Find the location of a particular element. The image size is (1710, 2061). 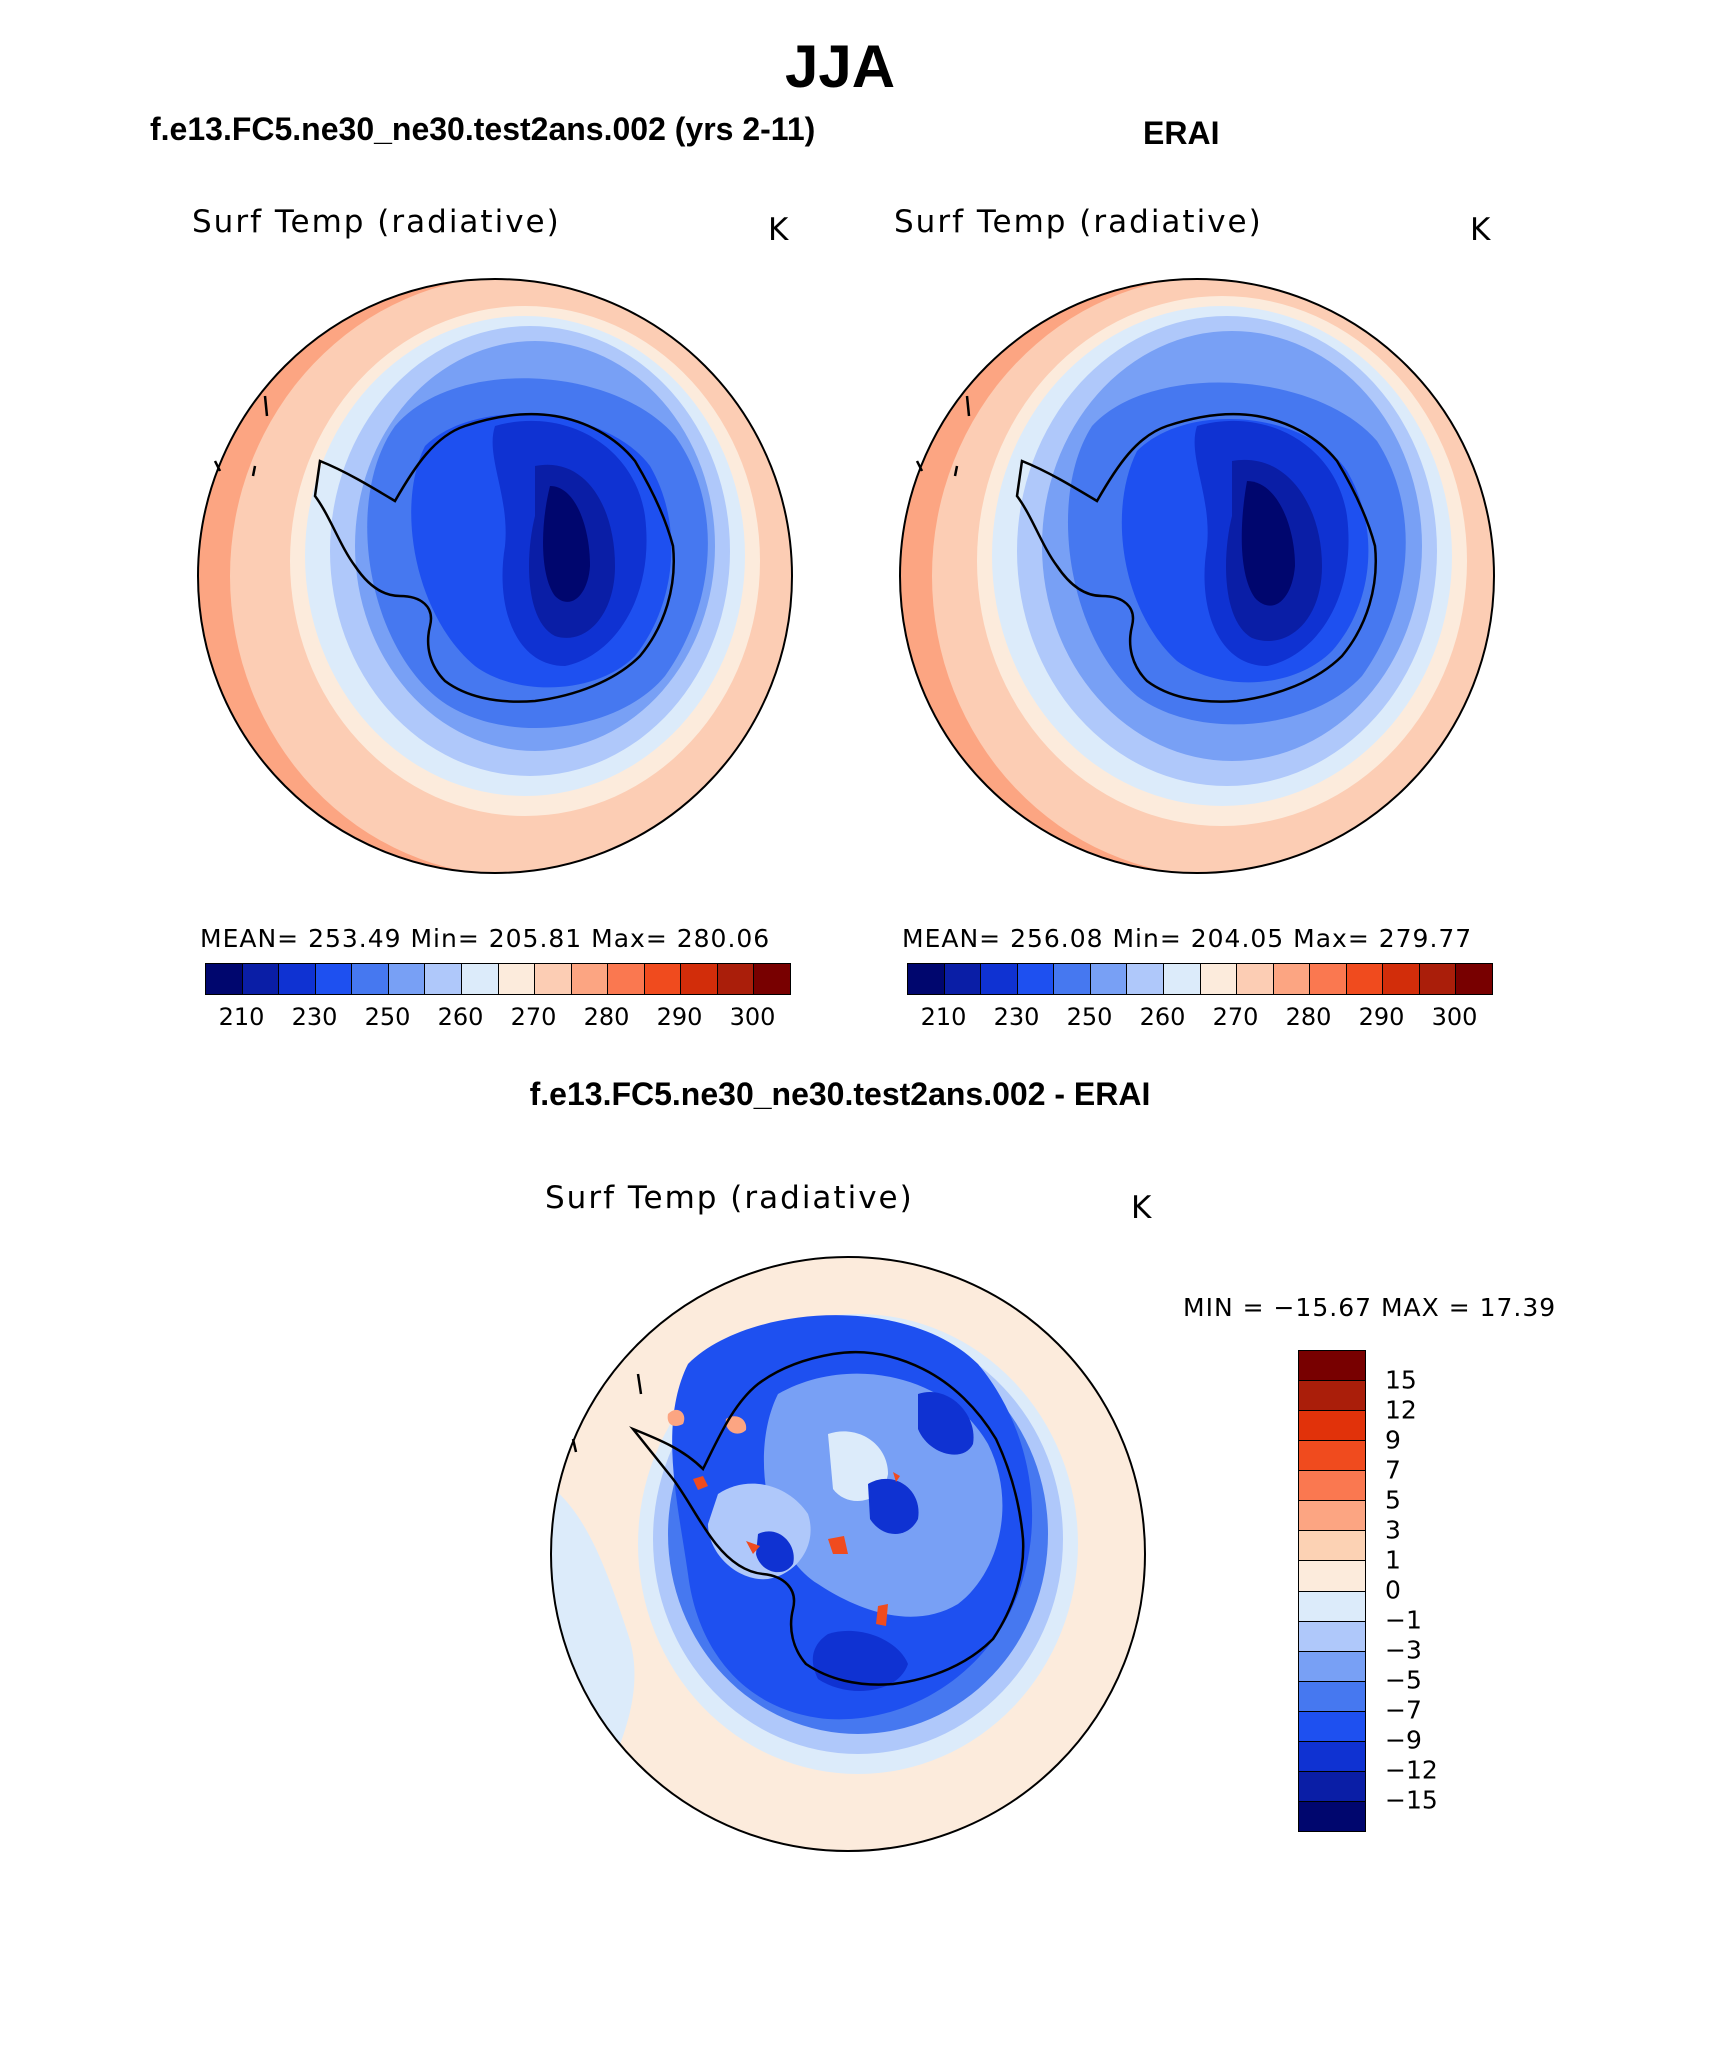

colorbar-tick-label: −7 is located at coordinates (1403, 1710).